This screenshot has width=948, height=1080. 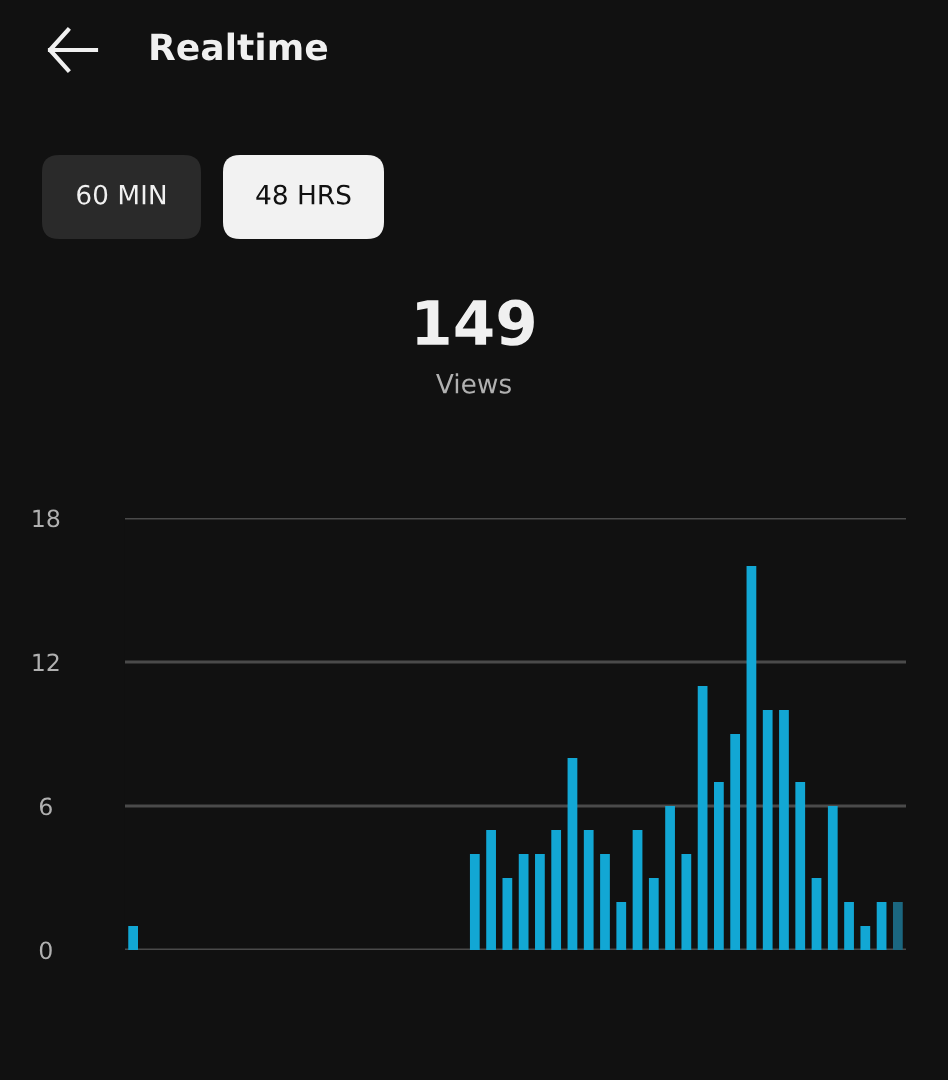 I want to click on chart-subtitle: 149, so click(x=475, y=322).